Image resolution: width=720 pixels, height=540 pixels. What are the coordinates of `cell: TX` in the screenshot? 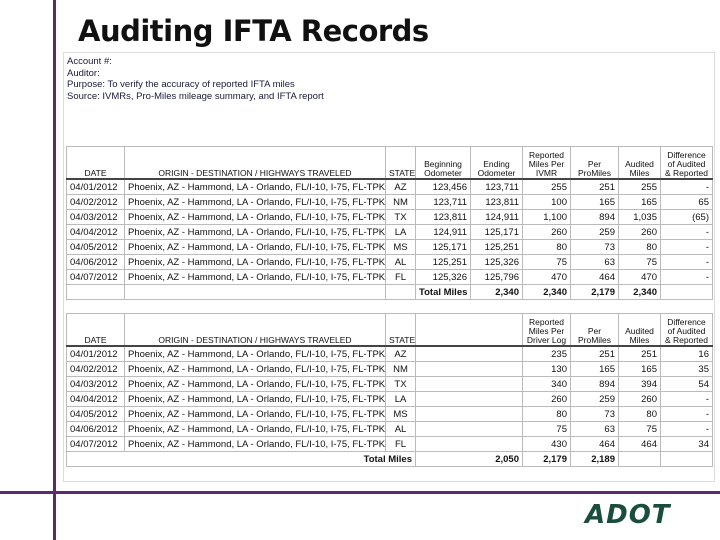 It's located at (400, 384).